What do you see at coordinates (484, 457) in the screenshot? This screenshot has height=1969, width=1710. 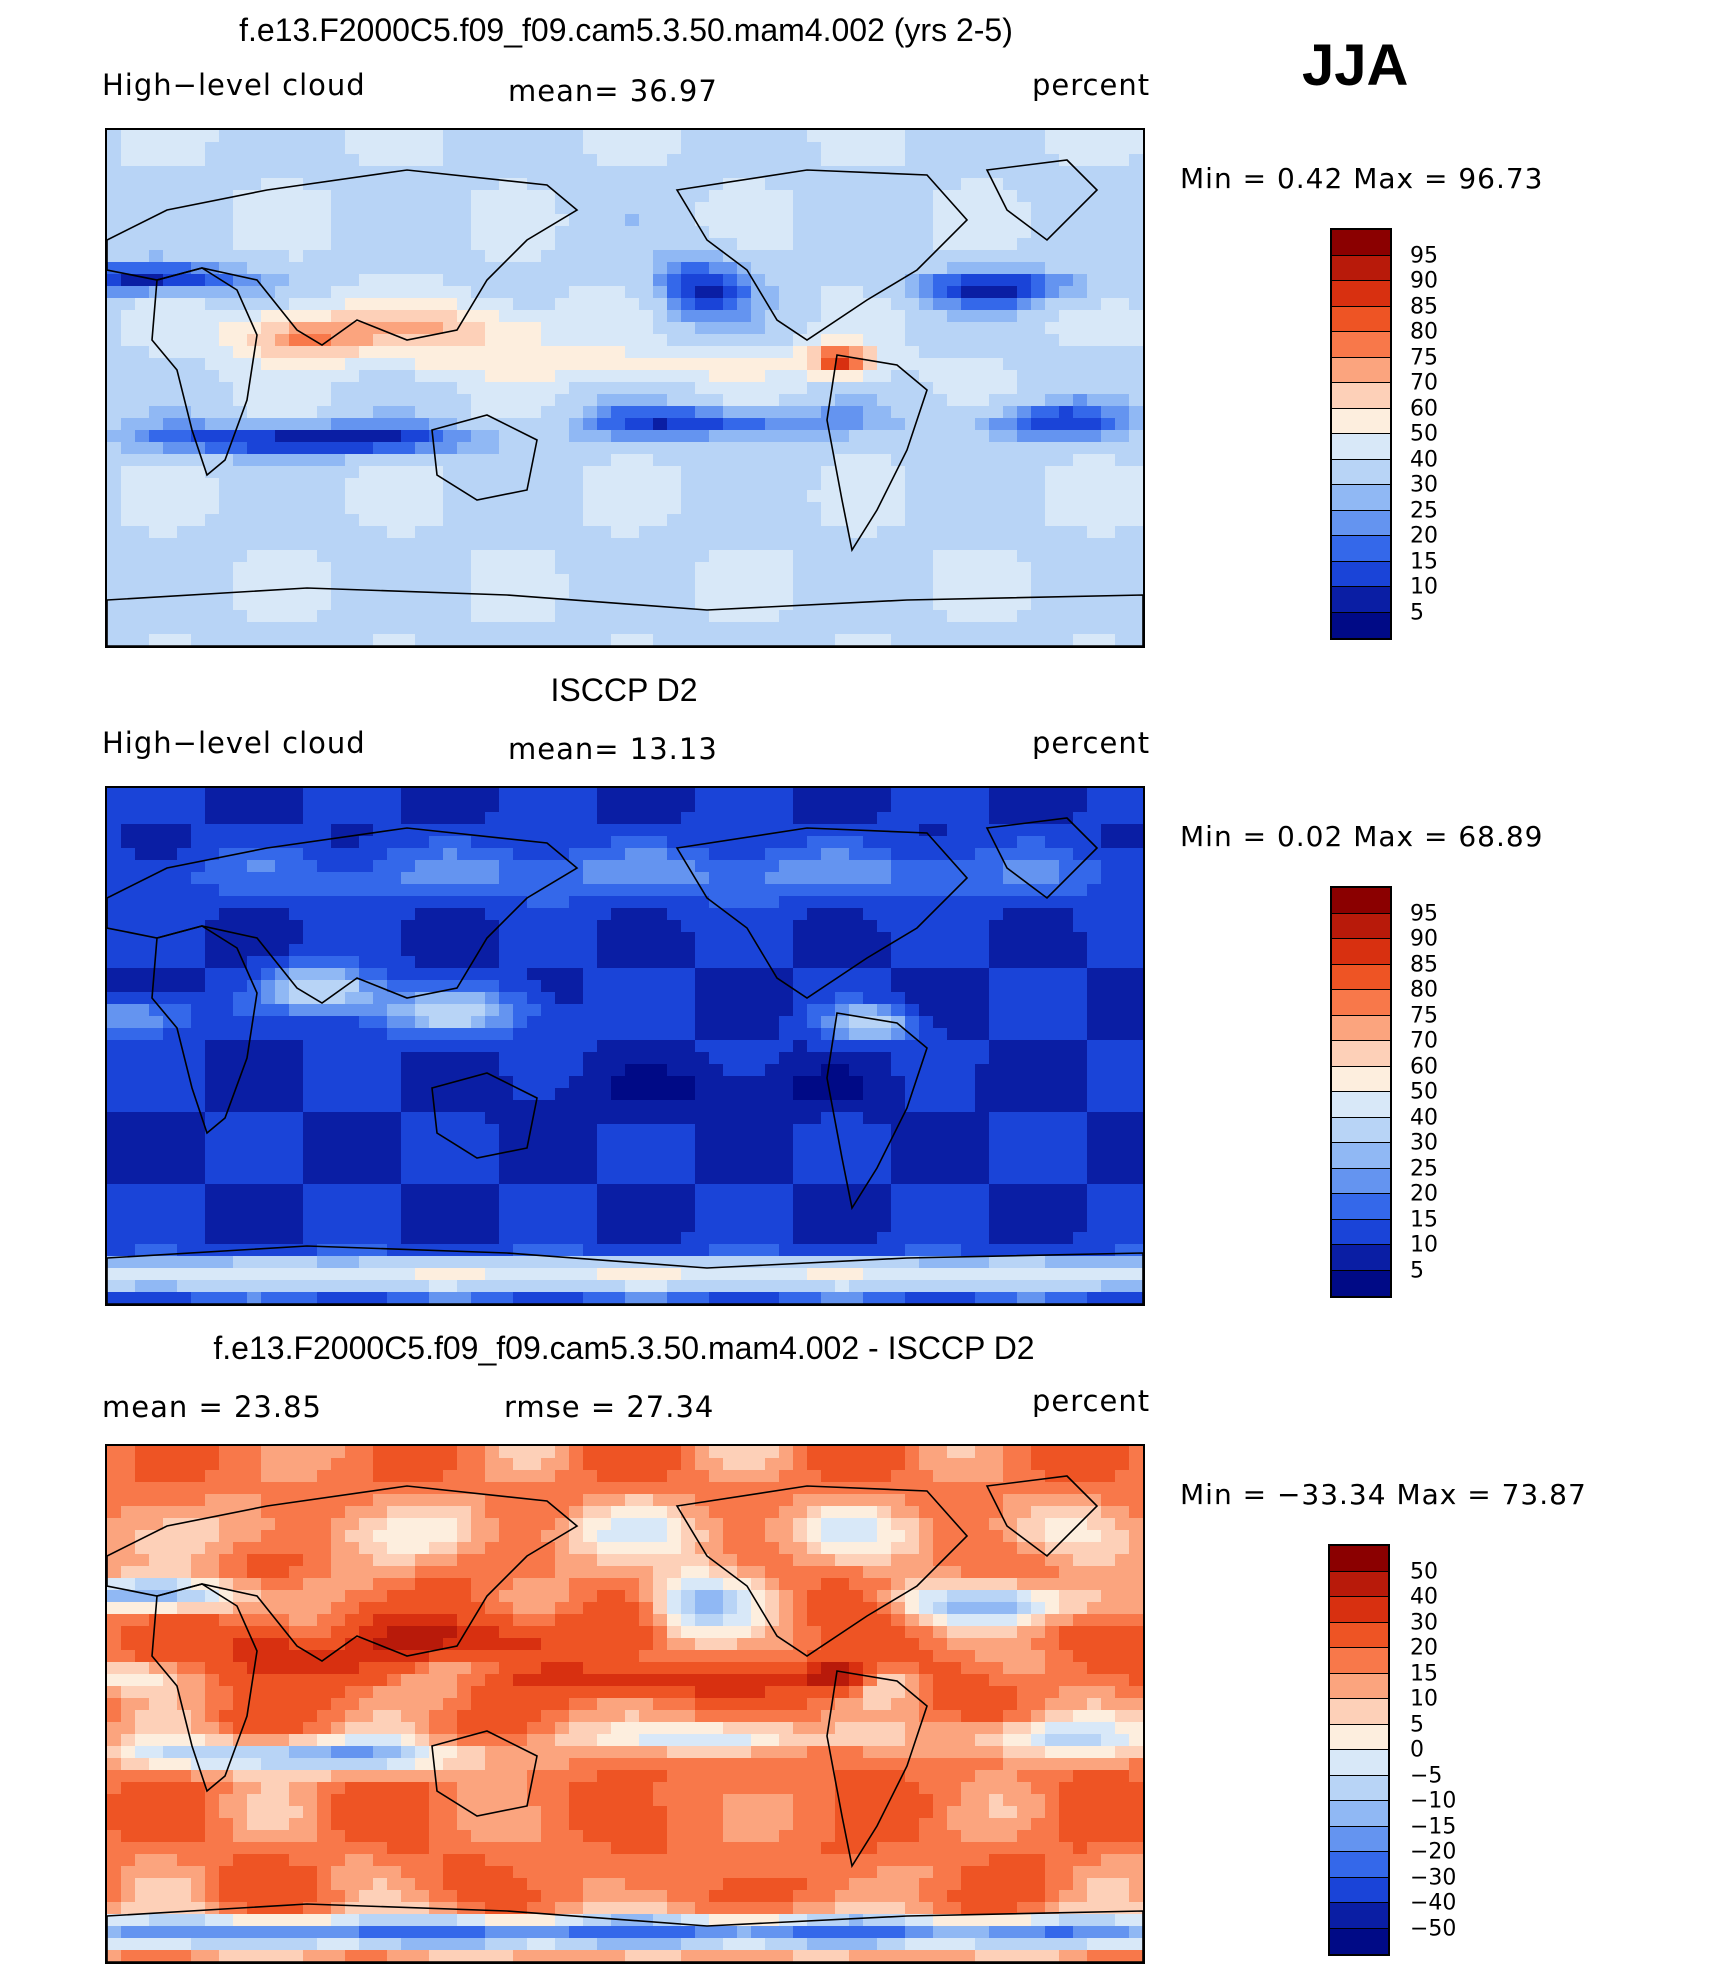 I see `coastline` at bounding box center [484, 457].